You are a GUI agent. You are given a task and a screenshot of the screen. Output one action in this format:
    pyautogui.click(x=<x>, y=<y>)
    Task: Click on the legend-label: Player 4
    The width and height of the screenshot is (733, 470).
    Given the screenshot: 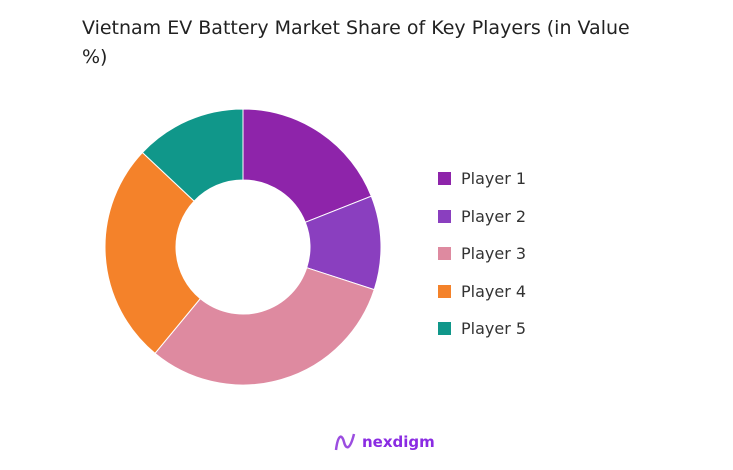 What is the action you would take?
    pyautogui.click(x=494, y=291)
    